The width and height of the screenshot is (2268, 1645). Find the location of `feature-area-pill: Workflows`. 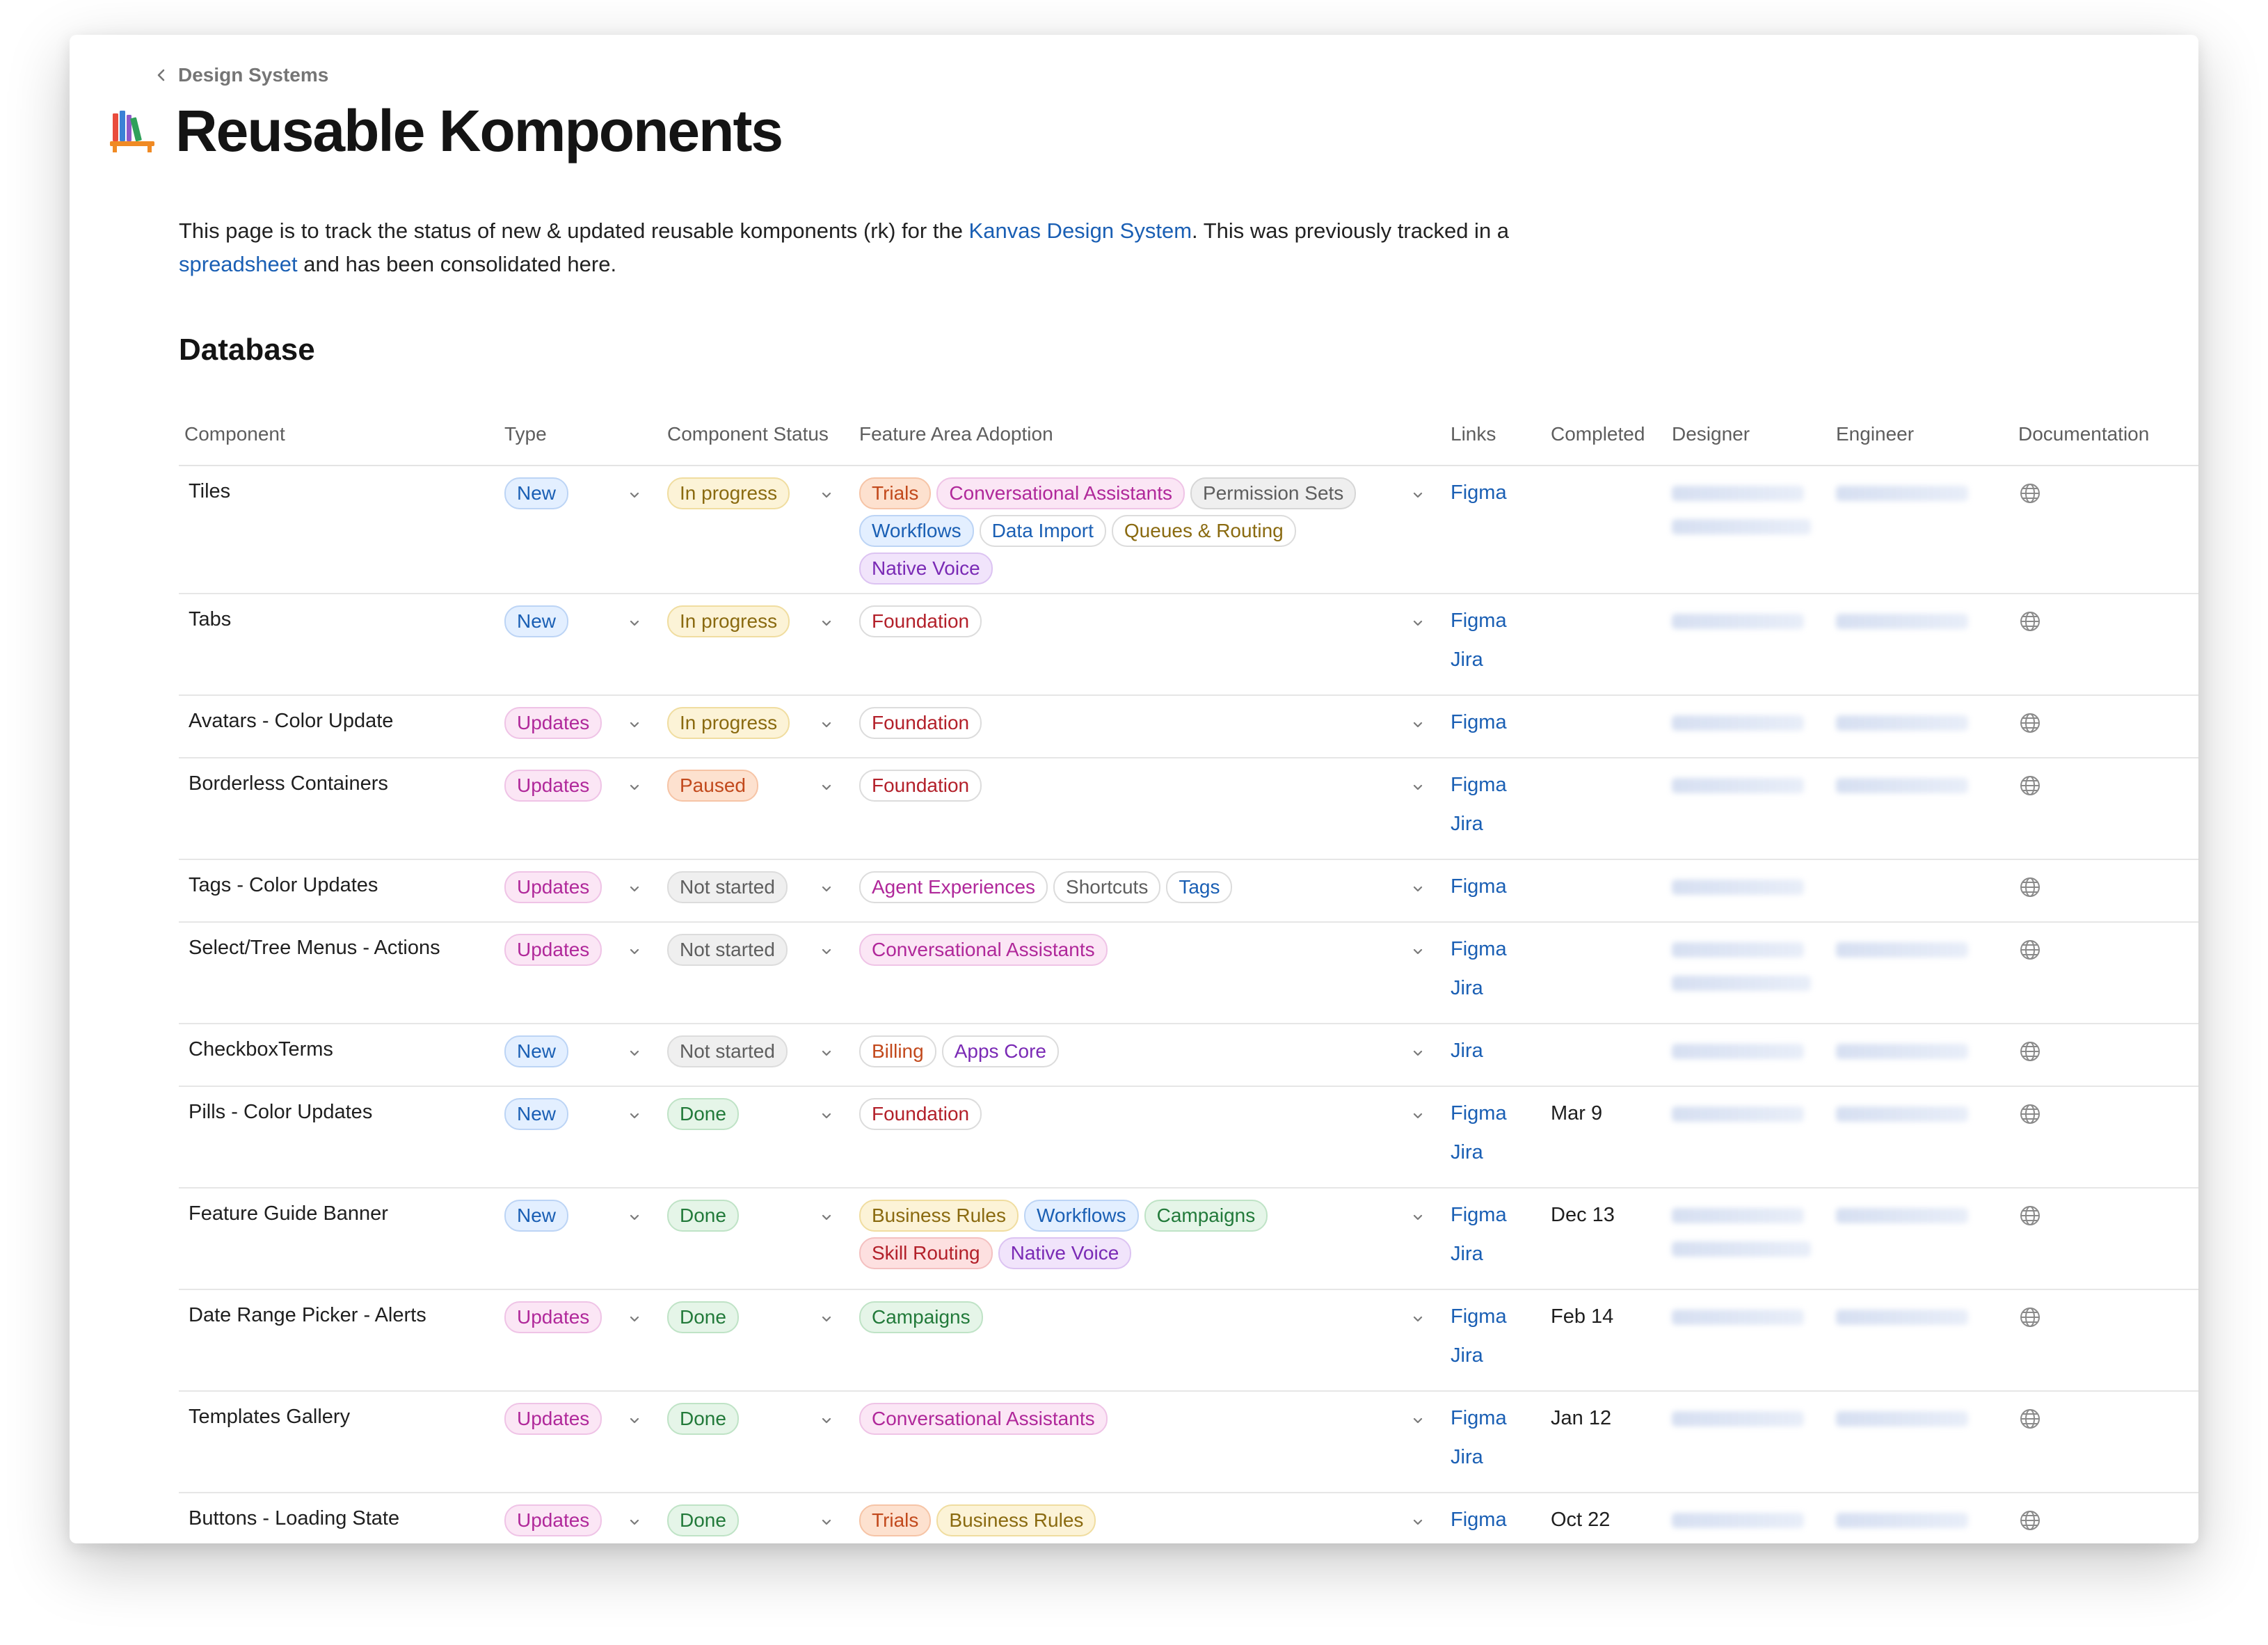

feature-area-pill: Workflows is located at coordinates (1081, 1216).